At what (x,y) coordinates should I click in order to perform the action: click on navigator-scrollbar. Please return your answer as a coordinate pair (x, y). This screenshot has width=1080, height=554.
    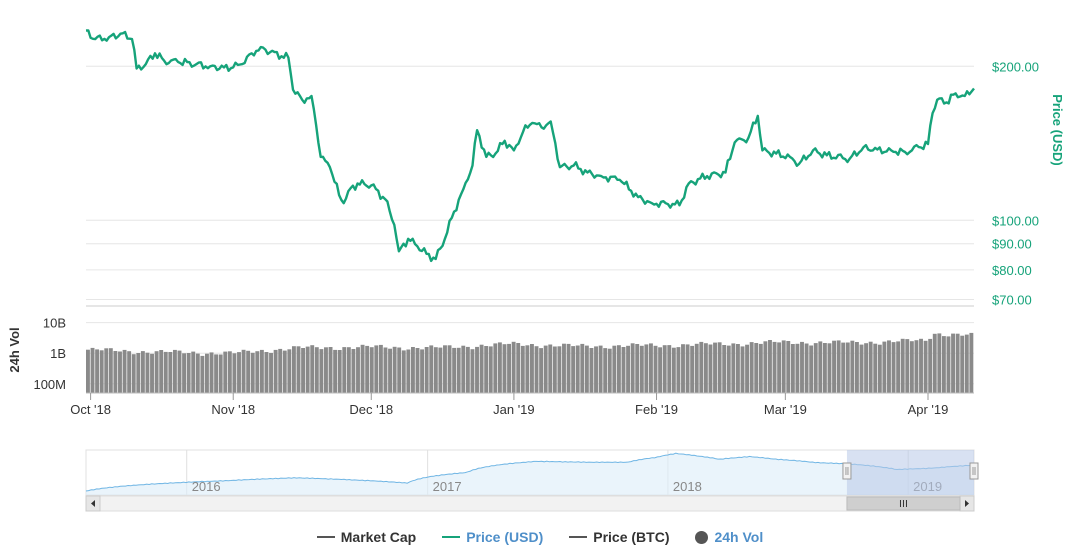
    Looking at the image, I should click on (530, 503).